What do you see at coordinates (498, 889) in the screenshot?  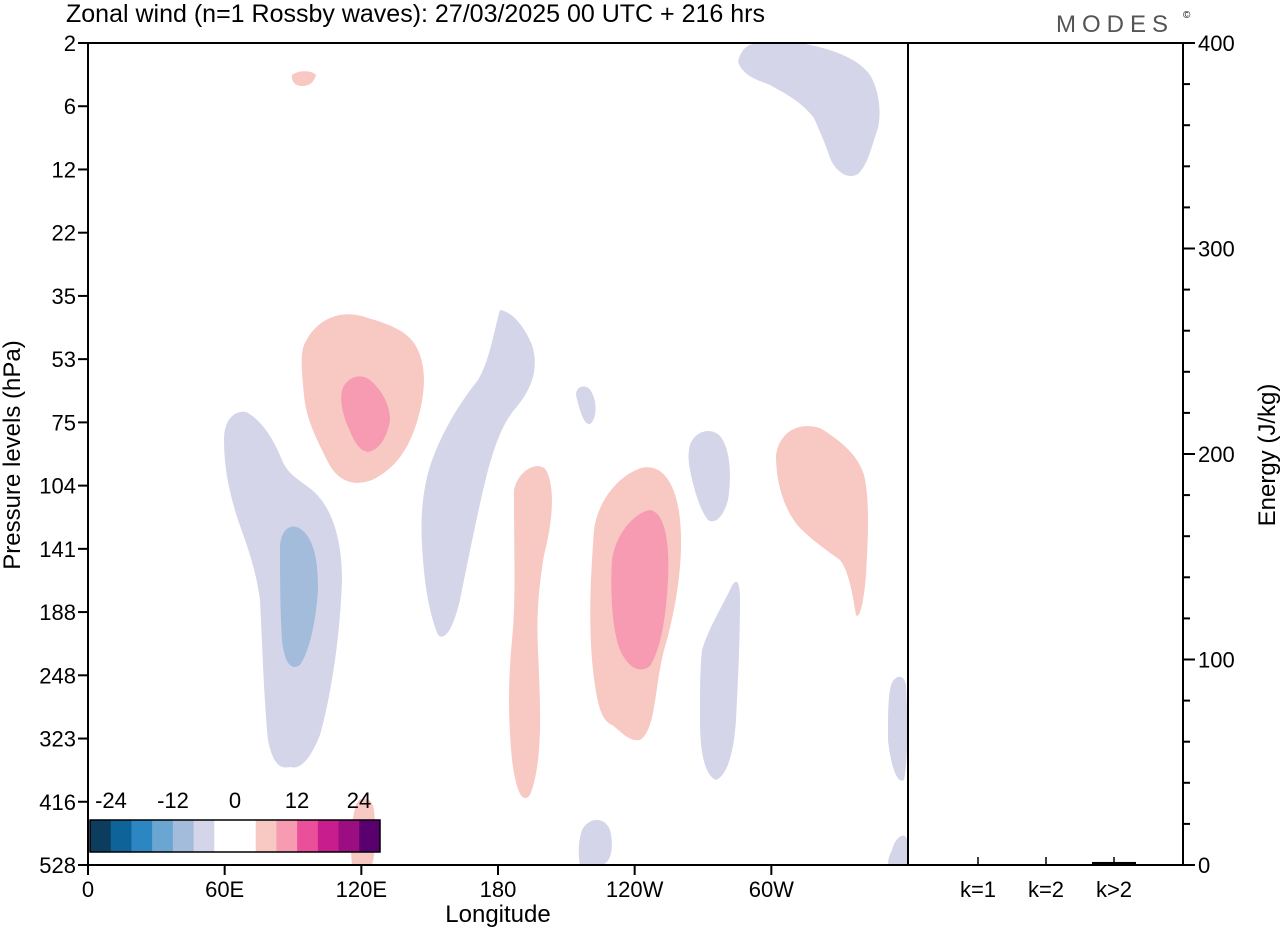 I see `x-tick-label: 180` at bounding box center [498, 889].